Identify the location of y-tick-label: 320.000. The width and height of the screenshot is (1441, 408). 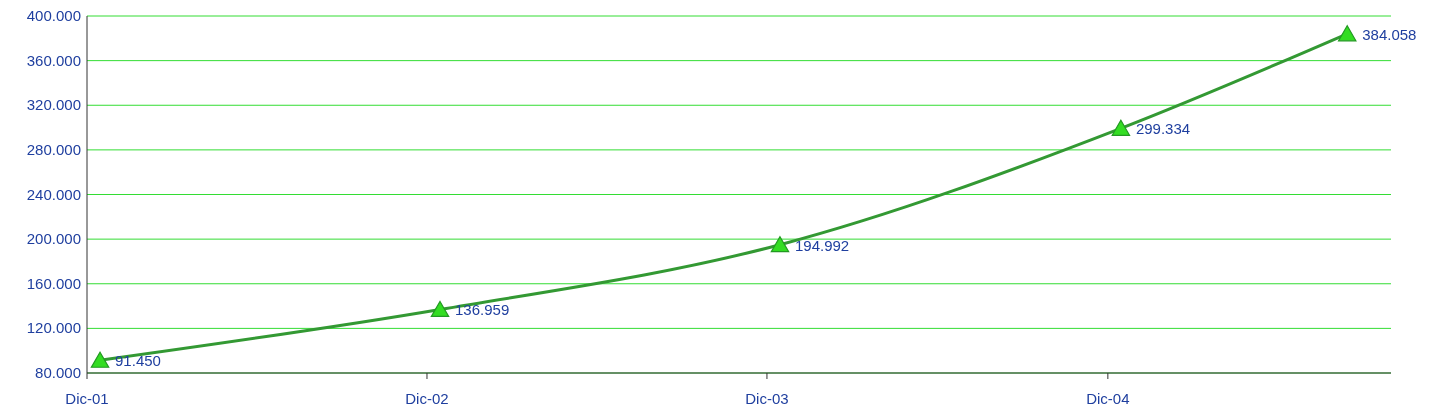
(53, 105).